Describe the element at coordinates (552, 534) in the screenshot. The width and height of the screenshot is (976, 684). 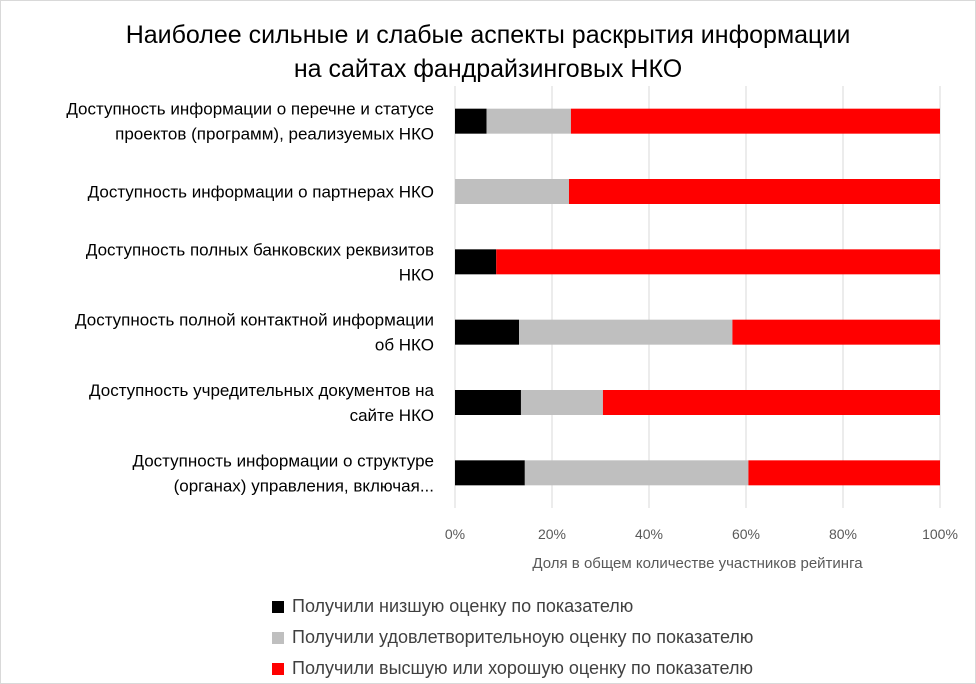
I see `x-tick-label: 20%` at that location.